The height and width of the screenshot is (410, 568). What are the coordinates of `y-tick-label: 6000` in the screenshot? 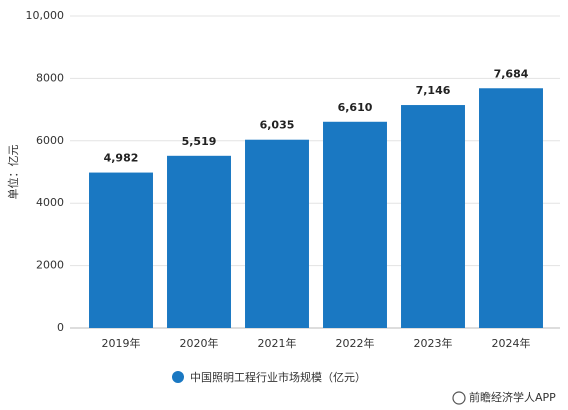 It's located at (50, 140).